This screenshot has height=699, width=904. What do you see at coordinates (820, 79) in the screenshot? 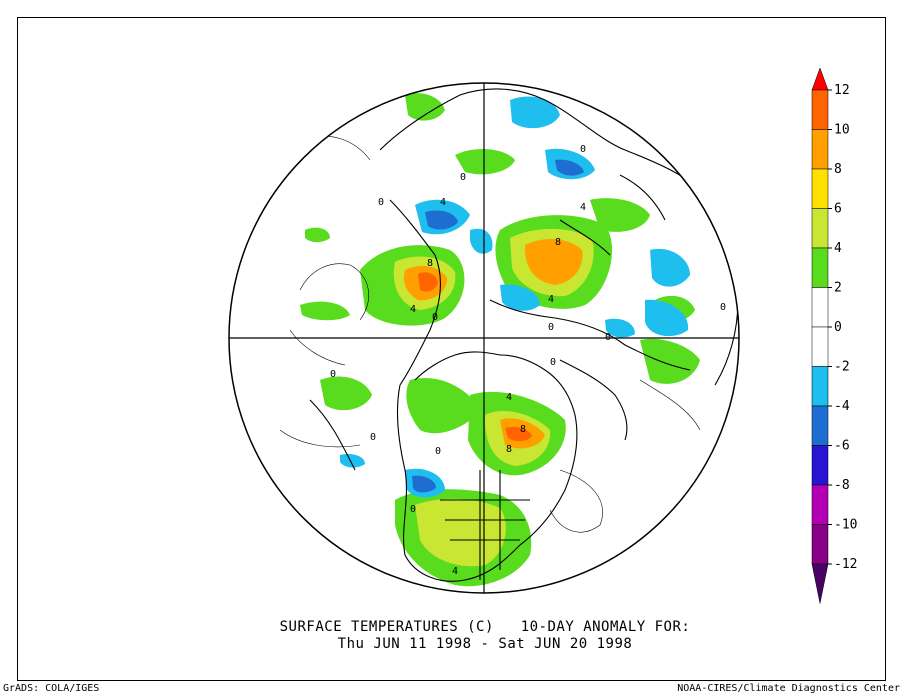
I see `colorbar-top-arrow` at bounding box center [820, 79].